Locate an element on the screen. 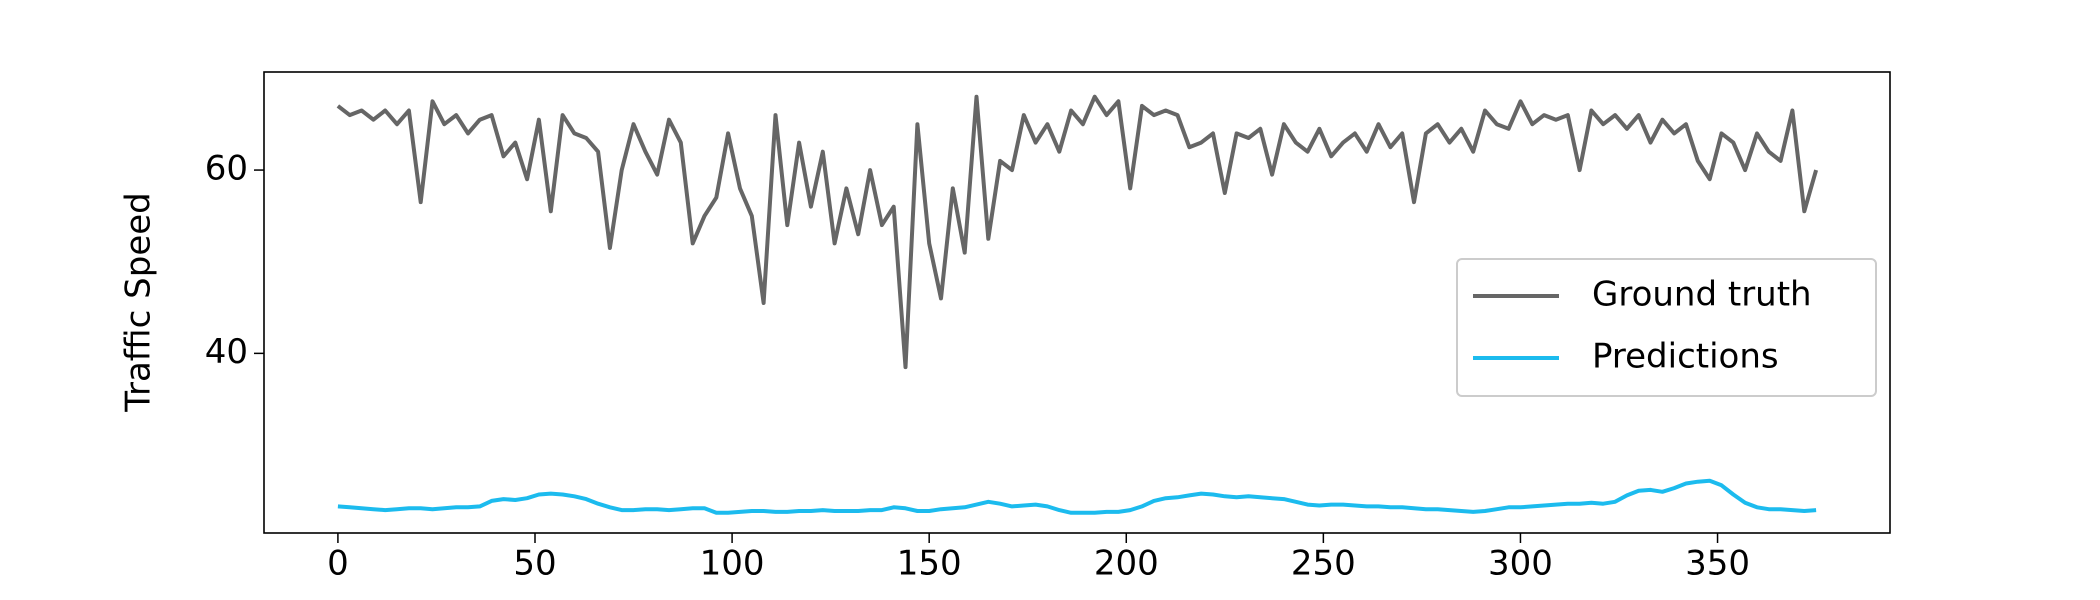 This screenshot has width=2100, height=600. legend-box is located at coordinates (1666, 327).